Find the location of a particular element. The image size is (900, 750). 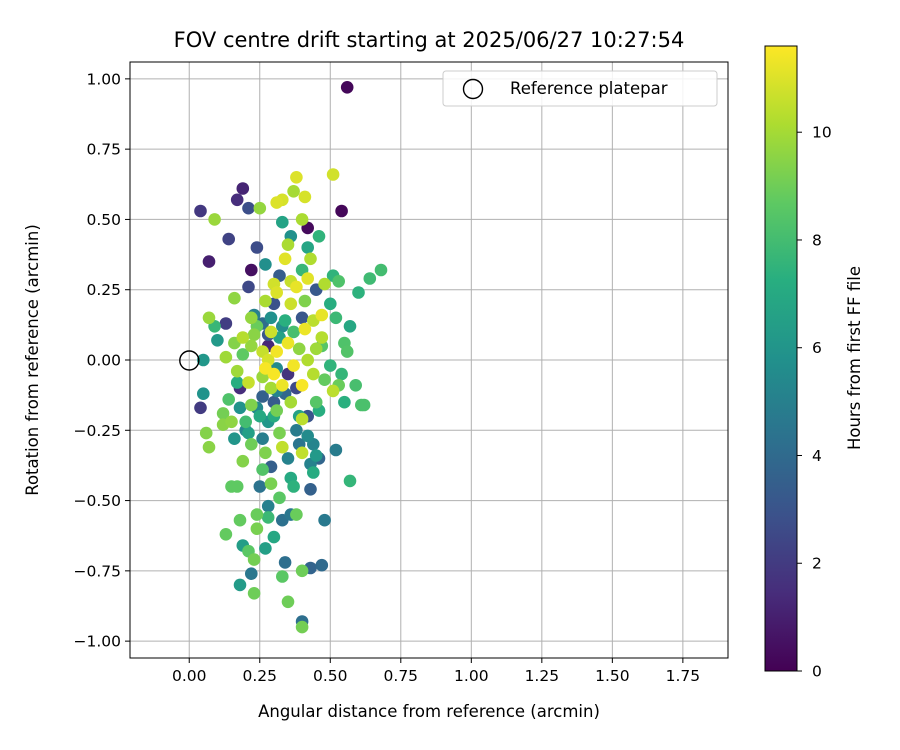

x-tick-label-0: 0.00 is located at coordinates (189, 676).